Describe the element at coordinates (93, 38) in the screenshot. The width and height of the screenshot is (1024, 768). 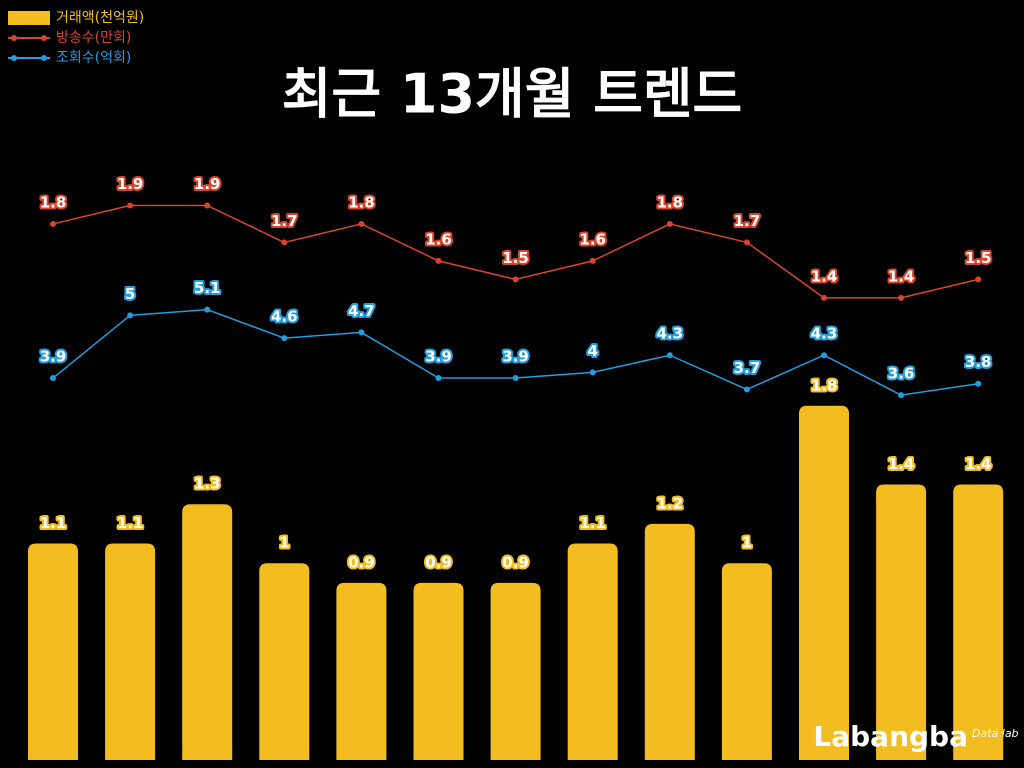
I see `legend-label: 방송수(만회)` at that location.